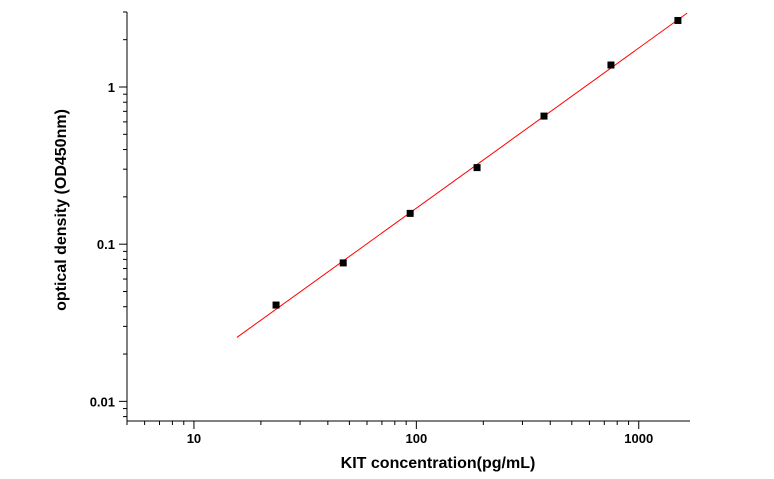  Describe the element at coordinates (102, 401) in the screenshot. I see `y-tick-label: 0.01` at that location.